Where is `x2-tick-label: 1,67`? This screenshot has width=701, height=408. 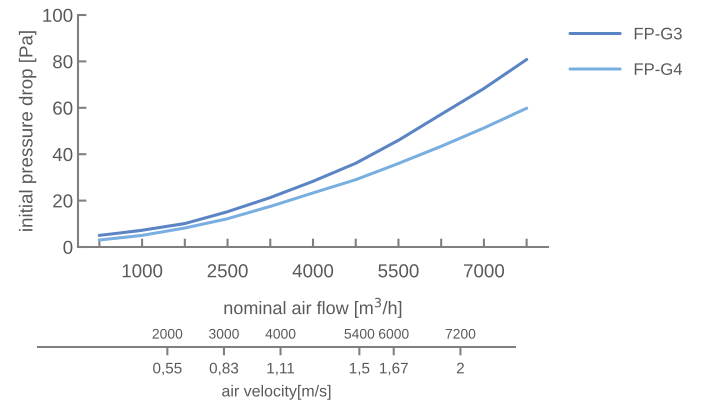 x2-tick-label: 1,67 is located at coordinates (394, 369).